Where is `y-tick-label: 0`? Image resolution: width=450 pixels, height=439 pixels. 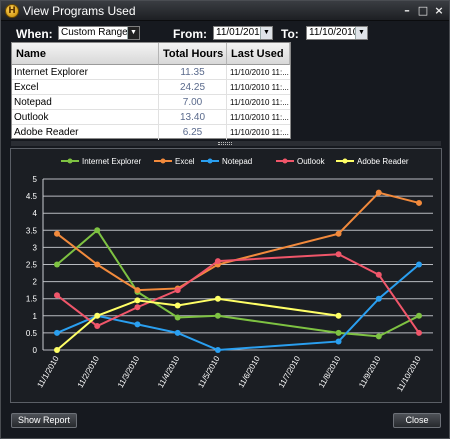
y-tick-label: 0 is located at coordinates (35, 350).